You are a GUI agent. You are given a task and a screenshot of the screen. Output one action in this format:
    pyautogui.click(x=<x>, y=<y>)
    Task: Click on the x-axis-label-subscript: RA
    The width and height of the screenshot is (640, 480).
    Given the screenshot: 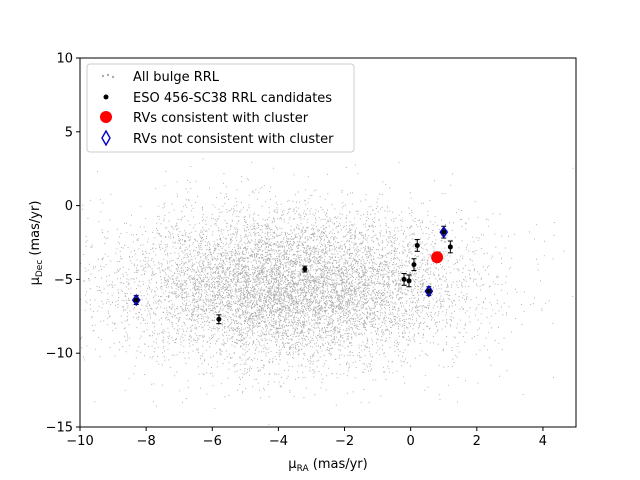 What is the action you would take?
    pyautogui.click(x=303, y=469)
    